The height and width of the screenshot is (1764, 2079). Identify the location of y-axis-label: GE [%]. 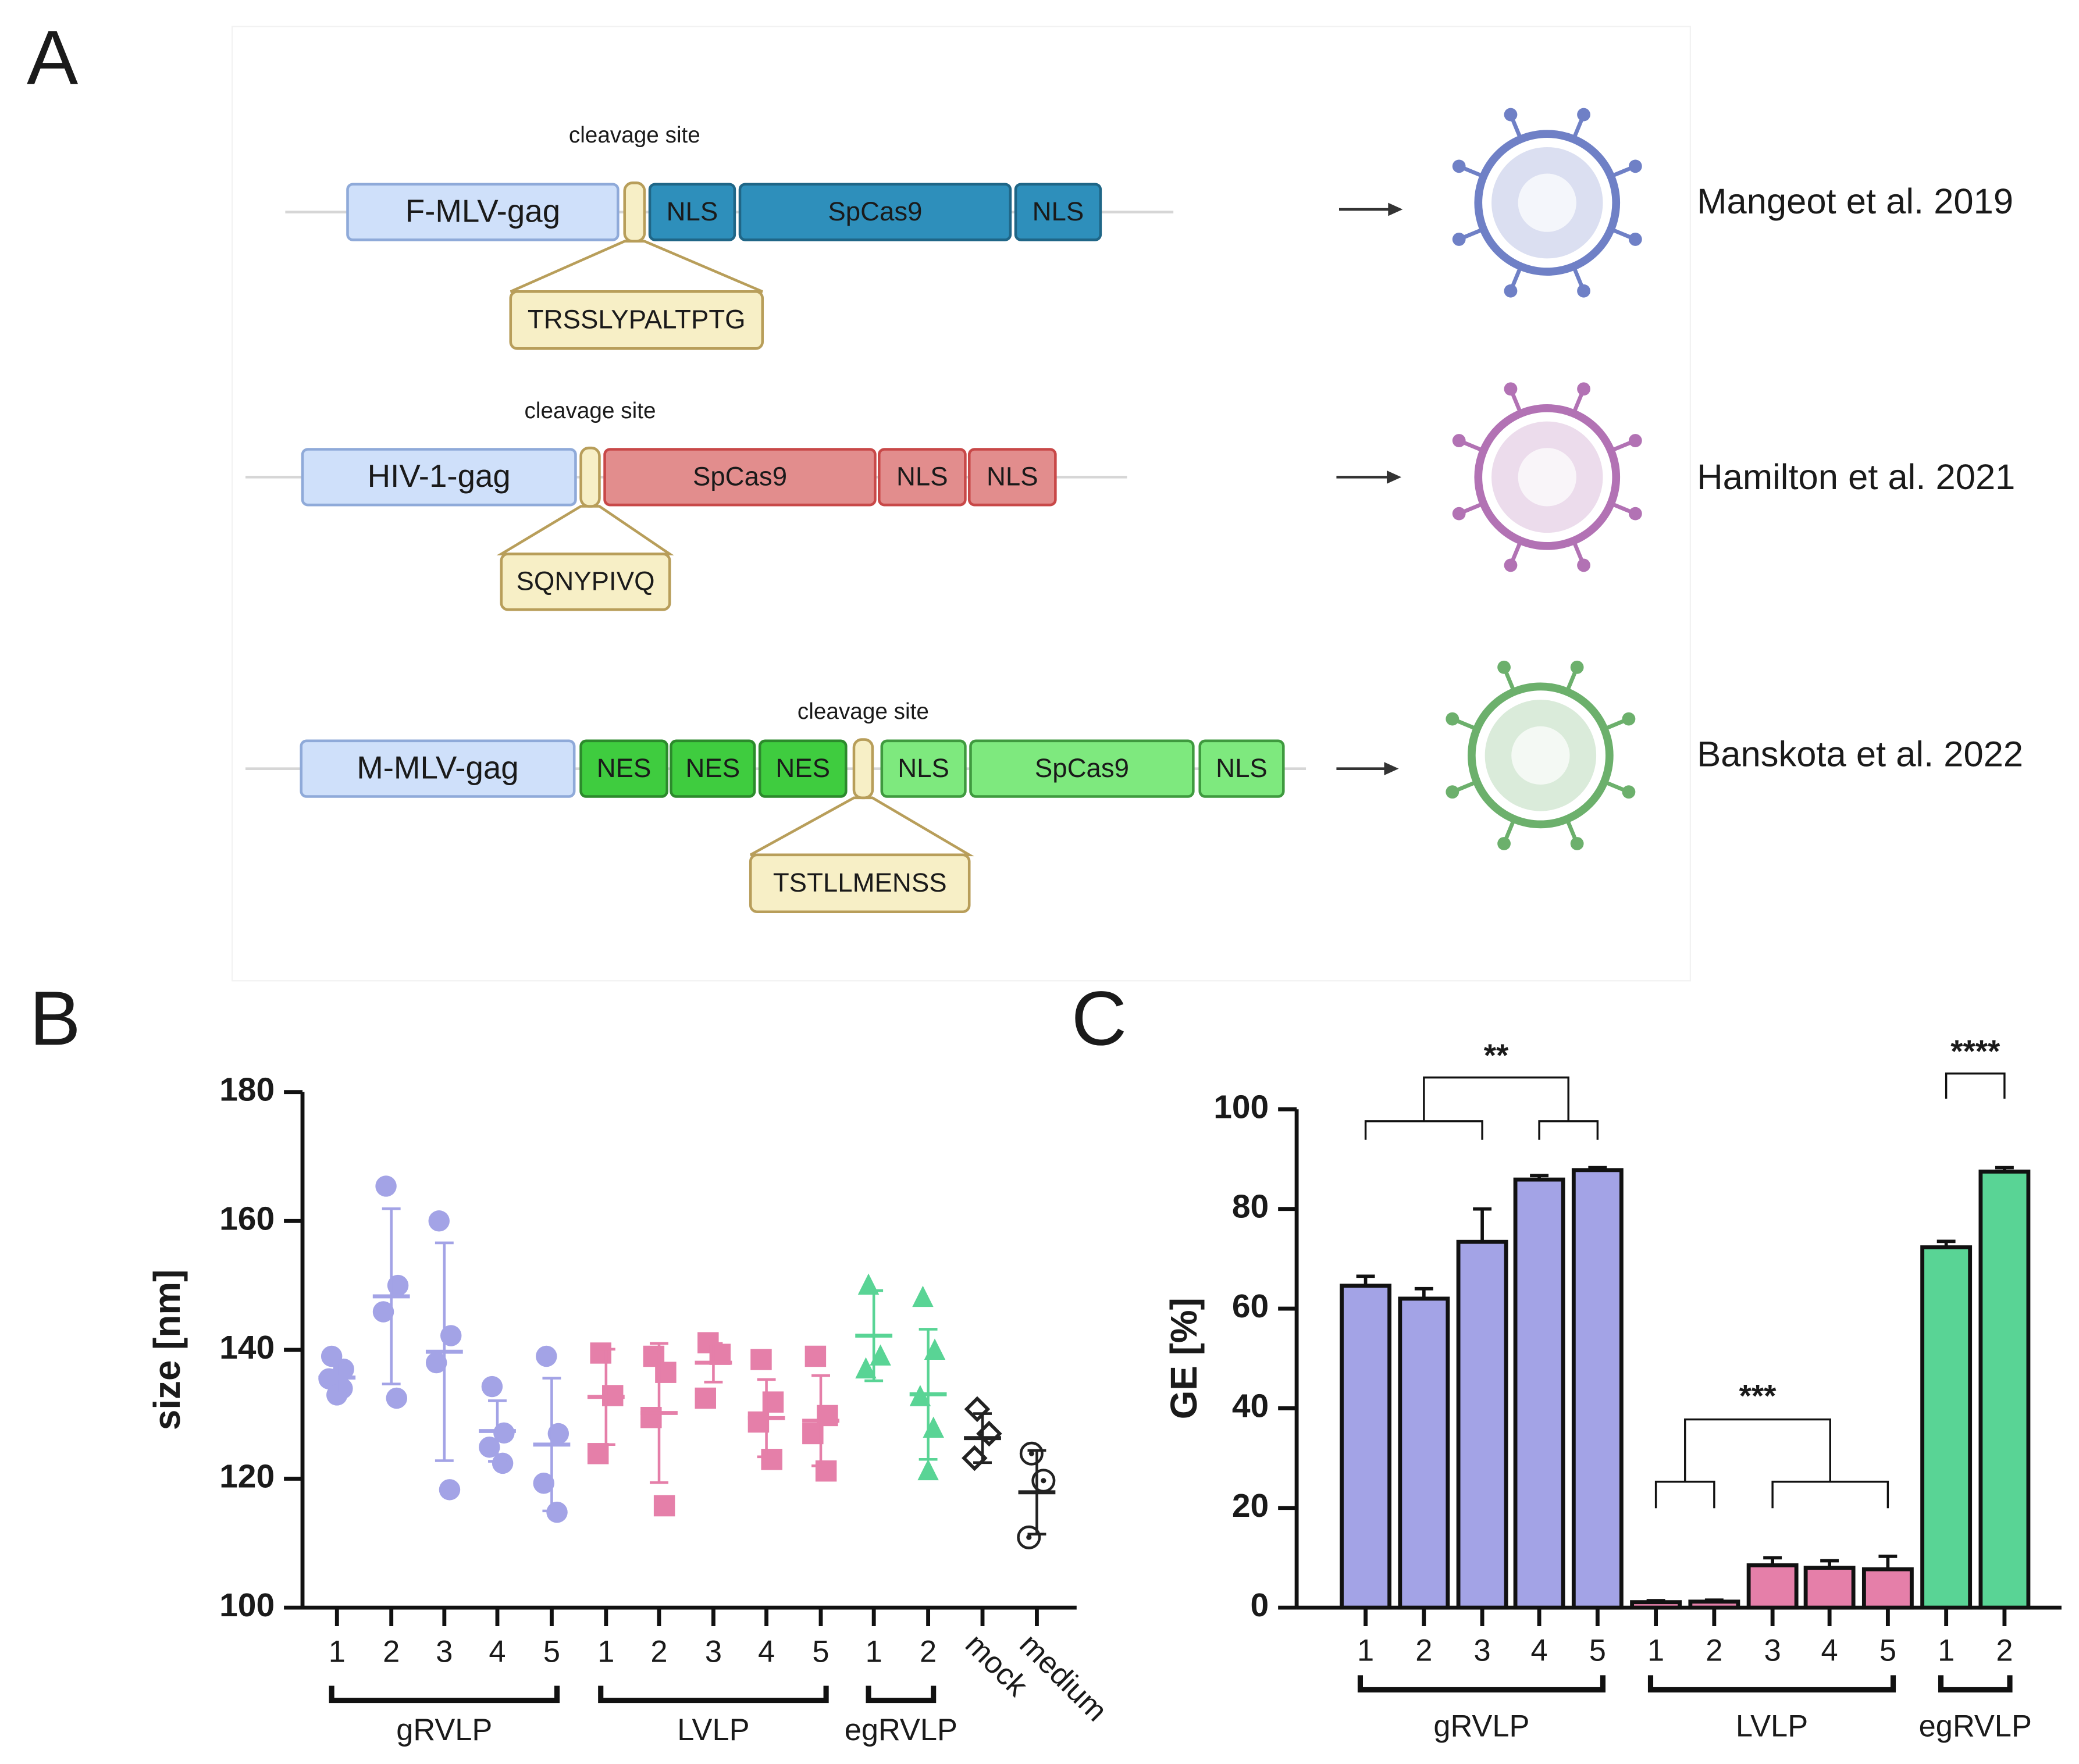
(1184, 1358).